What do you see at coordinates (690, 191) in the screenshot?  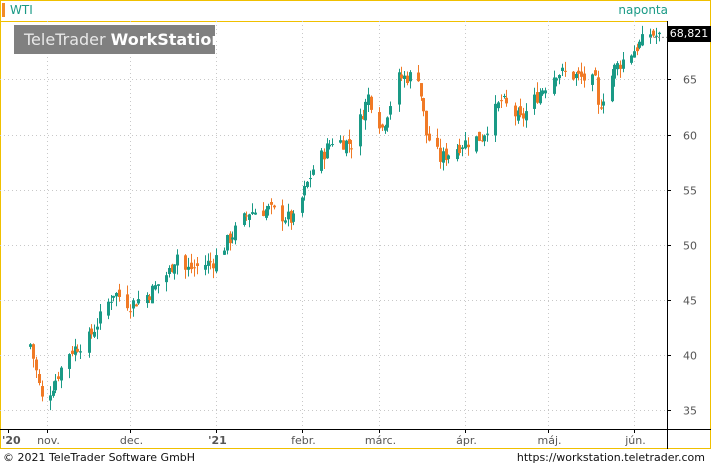 I see `ytick-label-55: 55` at bounding box center [690, 191].